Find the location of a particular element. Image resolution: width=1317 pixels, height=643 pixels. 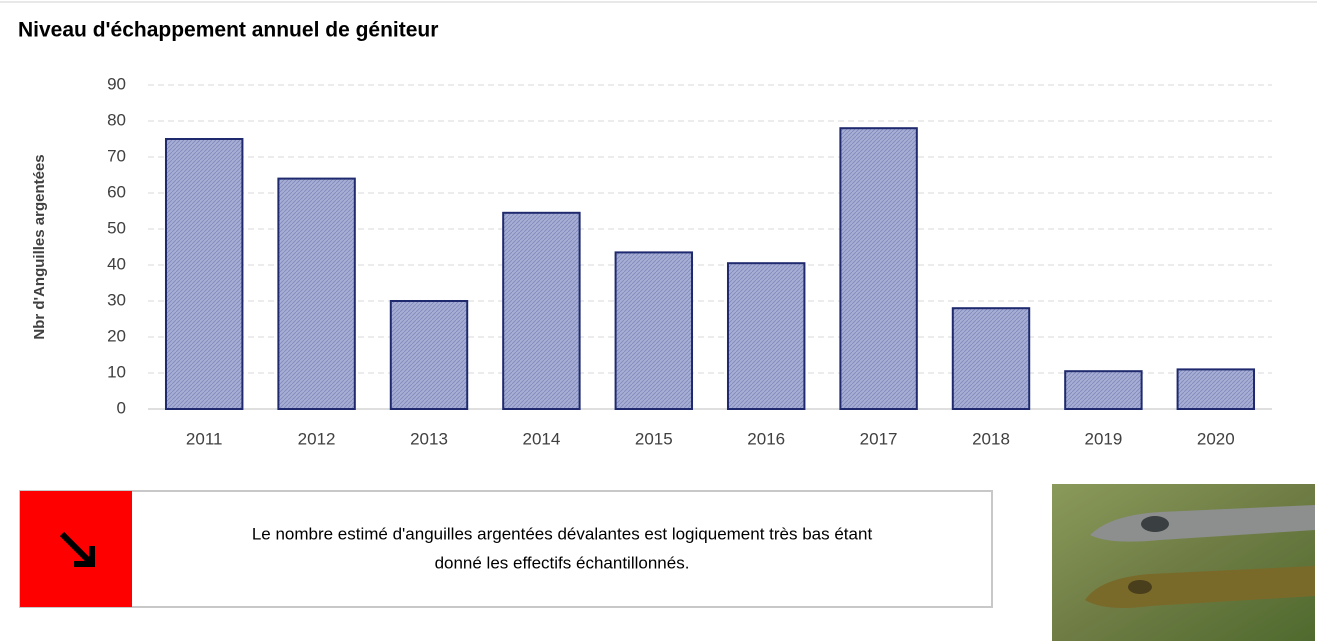

x-tick-label: 2016 is located at coordinates (766, 438).